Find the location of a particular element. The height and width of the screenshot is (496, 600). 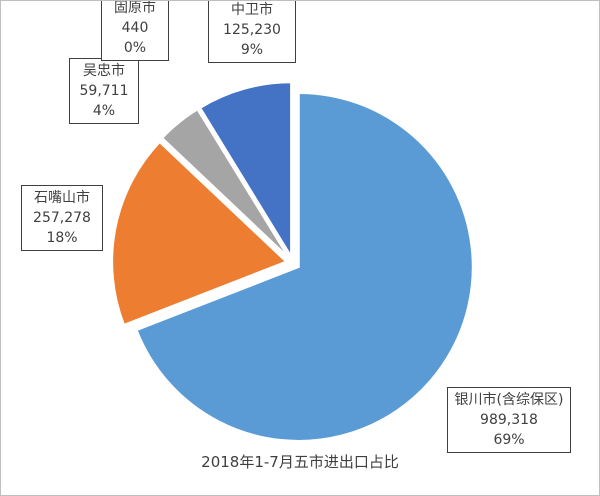

label-percent: 18% is located at coordinates (62, 238).